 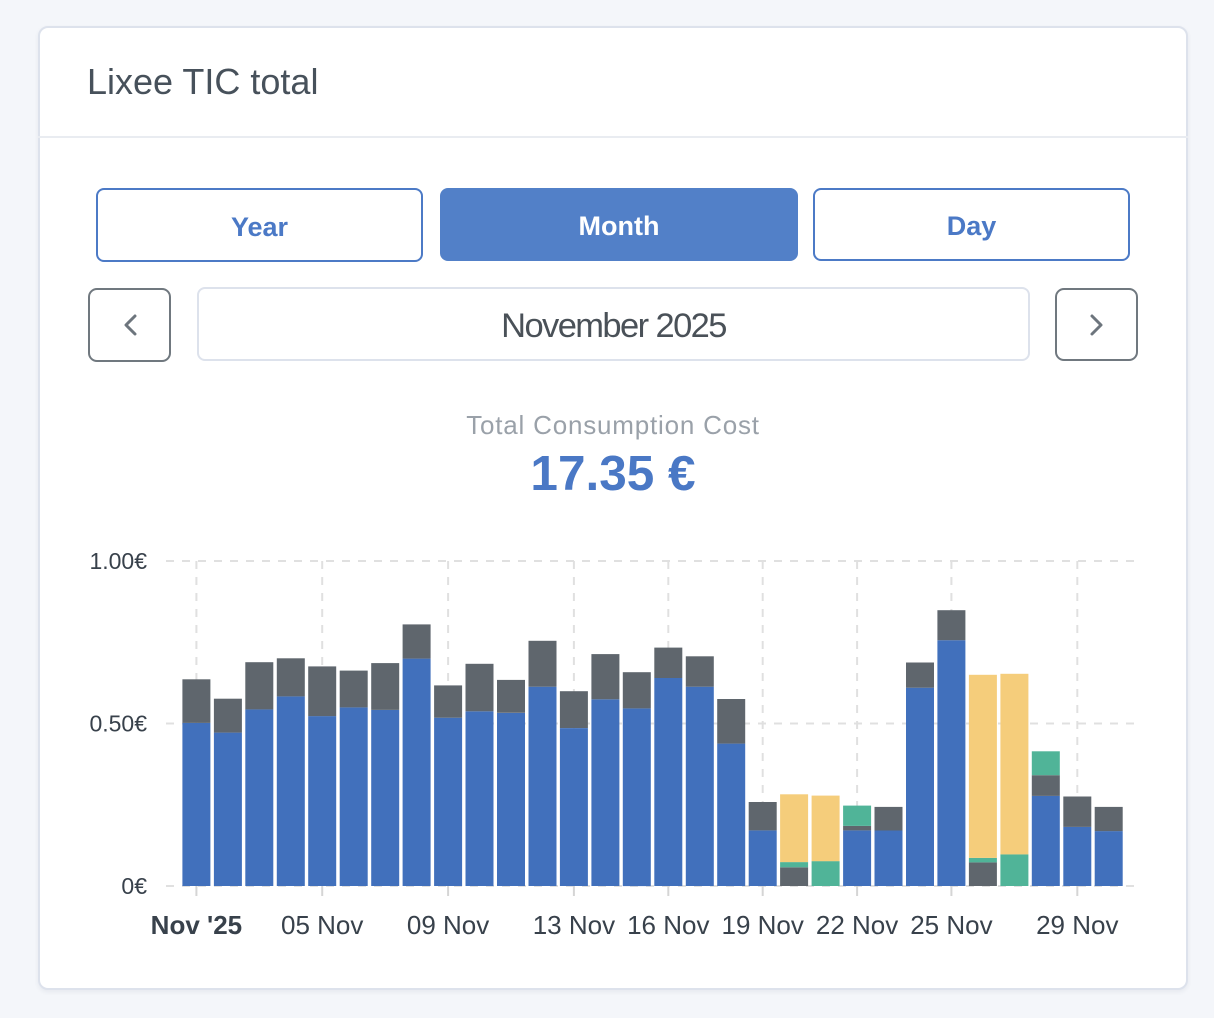 I want to click on svg-text: 1.00€, so click(x=118, y=561).